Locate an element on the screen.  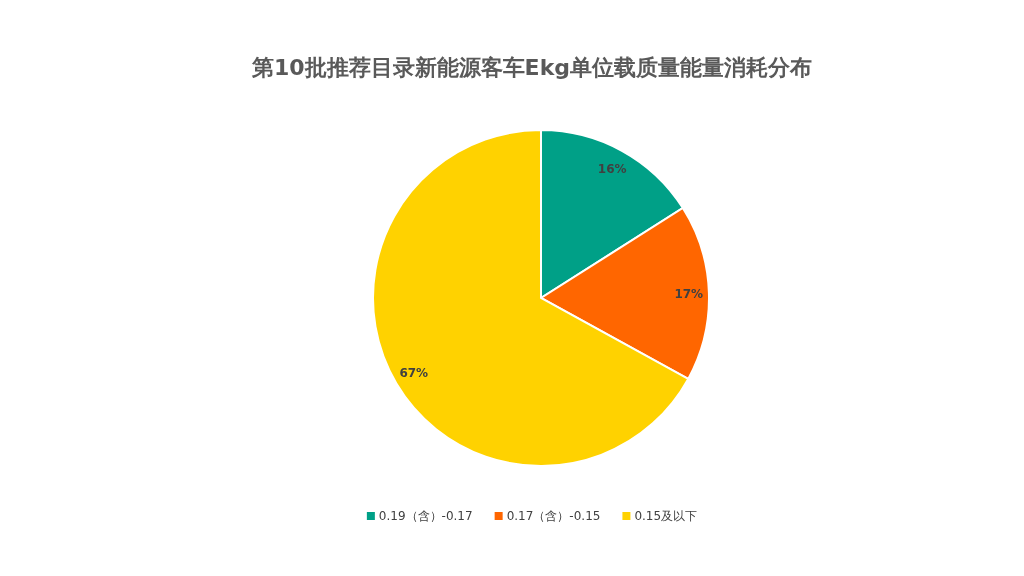
data-label: 17% is located at coordinates (689, 293).